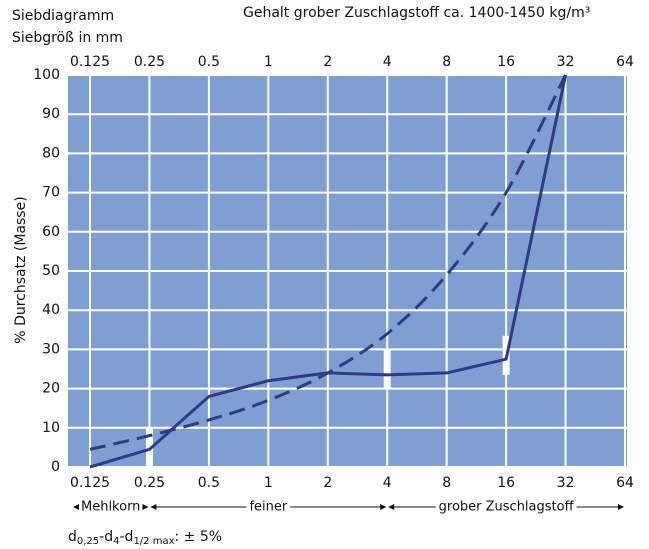 The height and width of the screenshot is (549, 649). I want to click on y-tick-label: 20, so click(51, 389).